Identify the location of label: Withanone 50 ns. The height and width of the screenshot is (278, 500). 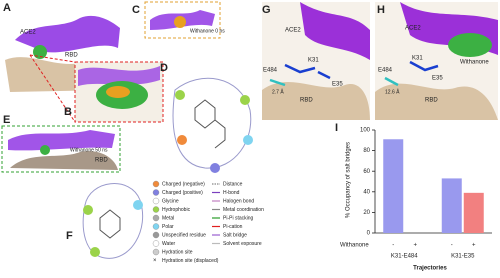
(89, 150).